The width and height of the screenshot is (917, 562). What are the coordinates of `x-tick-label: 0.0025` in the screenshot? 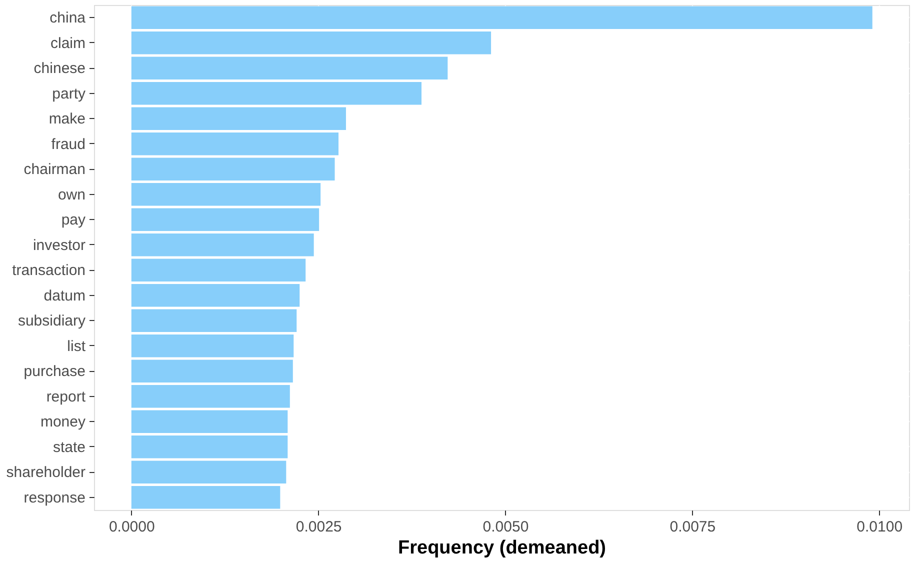 It's located at (319, 527).